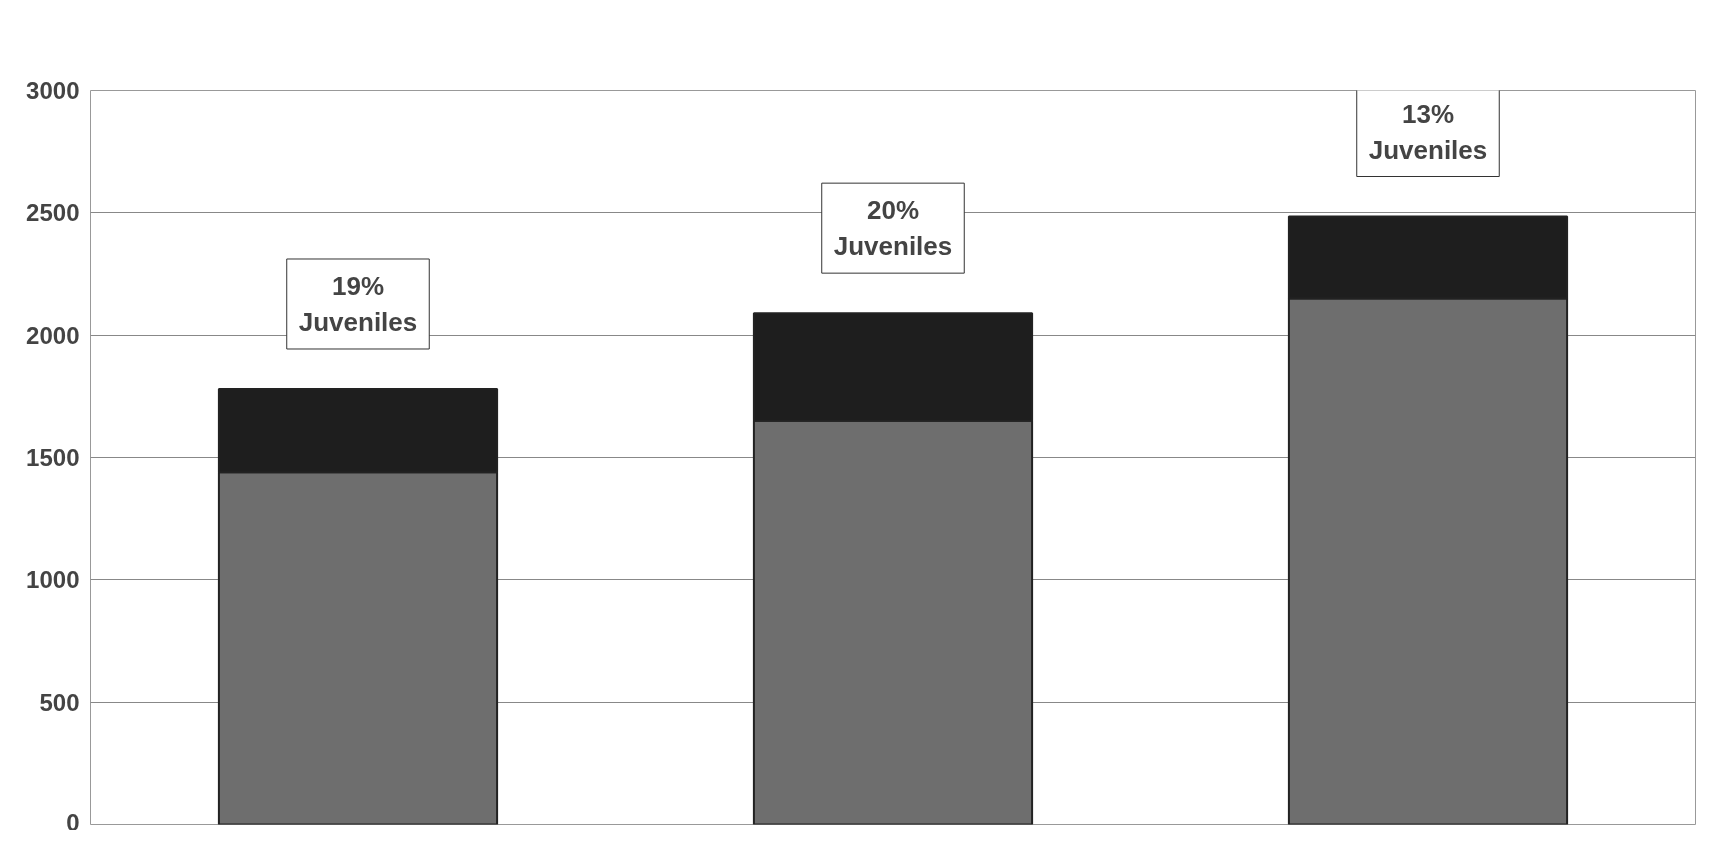 The width and height of the screenshot is (1715, 843). What do you see at coordinates (1428, 131) in the screenshot?
I see `annotation: 13% Juveniles` at bounding box center [1428, 131].